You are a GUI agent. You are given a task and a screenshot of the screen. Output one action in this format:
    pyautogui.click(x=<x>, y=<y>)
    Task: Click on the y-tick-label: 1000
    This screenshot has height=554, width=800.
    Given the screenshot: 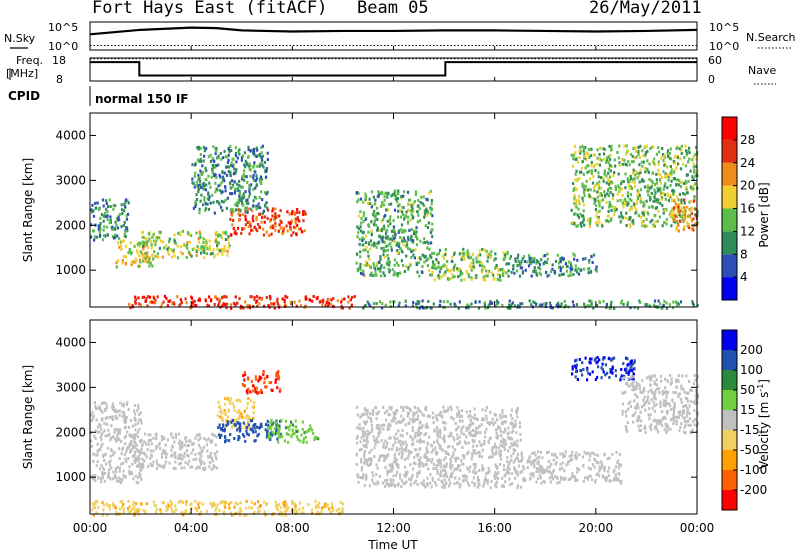 What is the action you would take?
    pyautogui.click(x=70, y=270)
    